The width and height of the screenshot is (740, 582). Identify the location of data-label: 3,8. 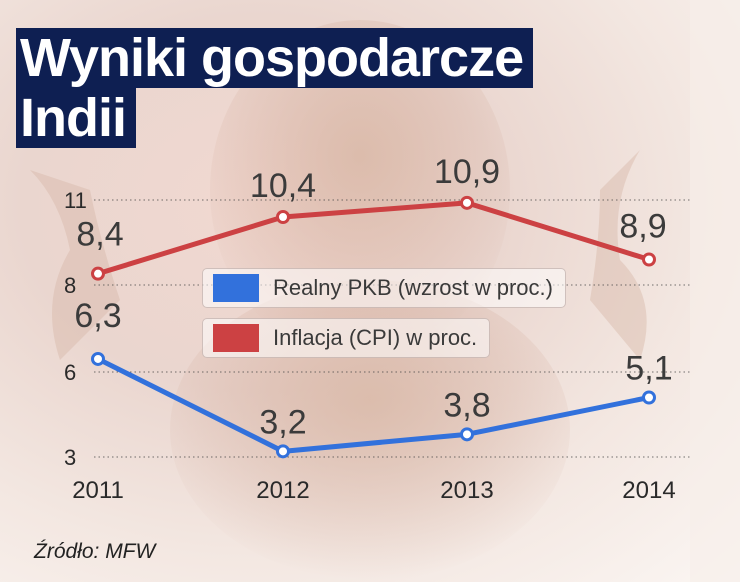
(466, 405).